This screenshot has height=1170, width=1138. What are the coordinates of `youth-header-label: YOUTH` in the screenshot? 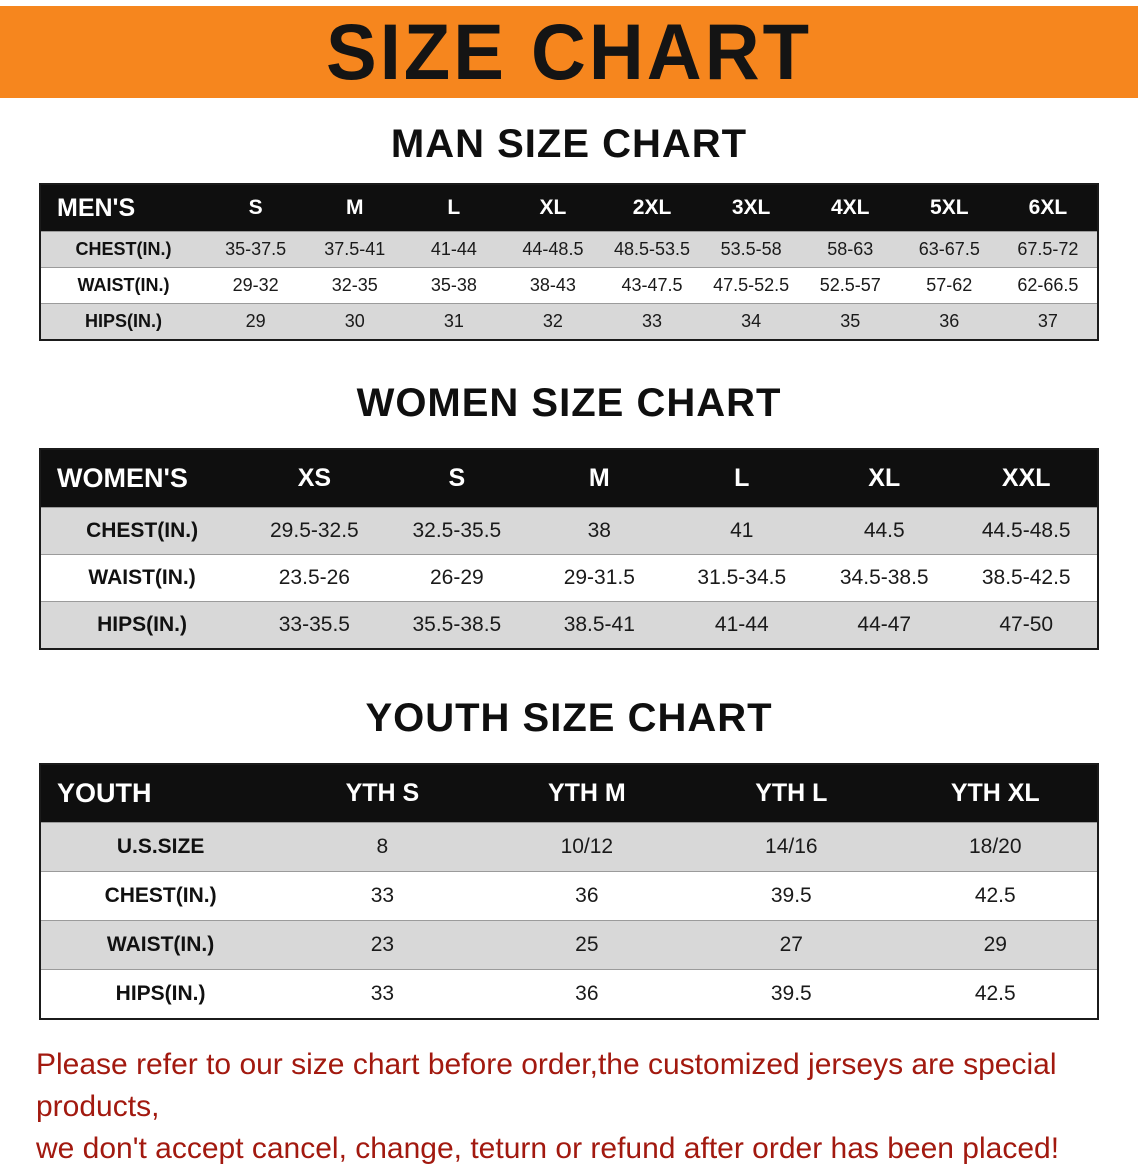 It's located at (160, 793).